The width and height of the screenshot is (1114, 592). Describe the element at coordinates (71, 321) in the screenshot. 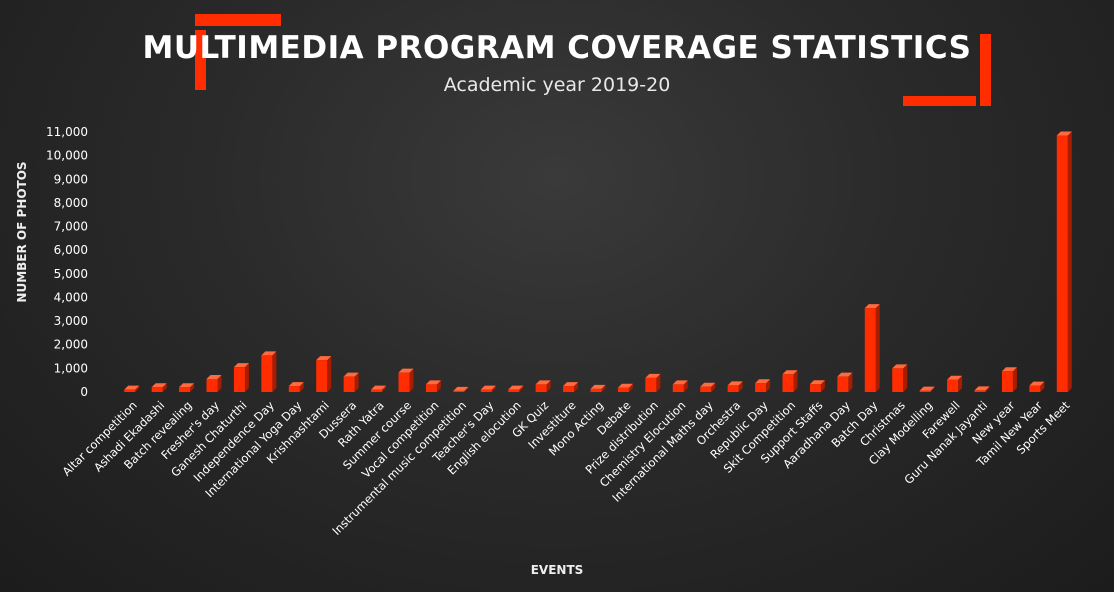

I see `y-tick-label: 3,000` at that location.